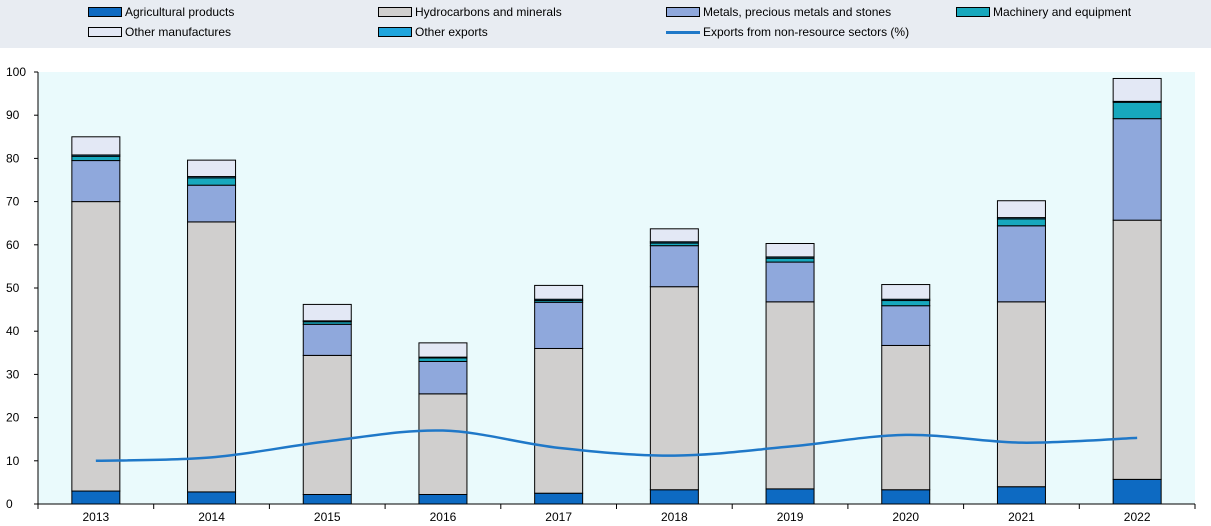  Describe the element at coordinates (559, 292) in the screenshot. I see `bar-segment-othman-2017` at that location.